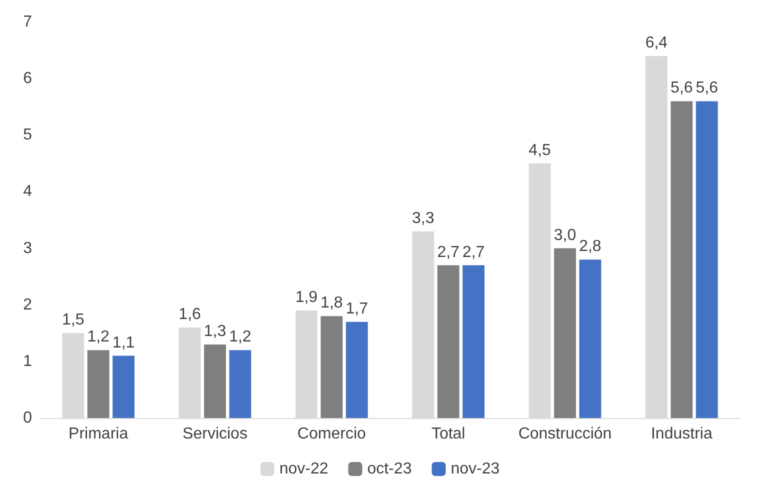 The image size is (760, 490). Describe the element at coordinates (27, 191) in the screenshot. I see `y-tick-label: 4` at that location.